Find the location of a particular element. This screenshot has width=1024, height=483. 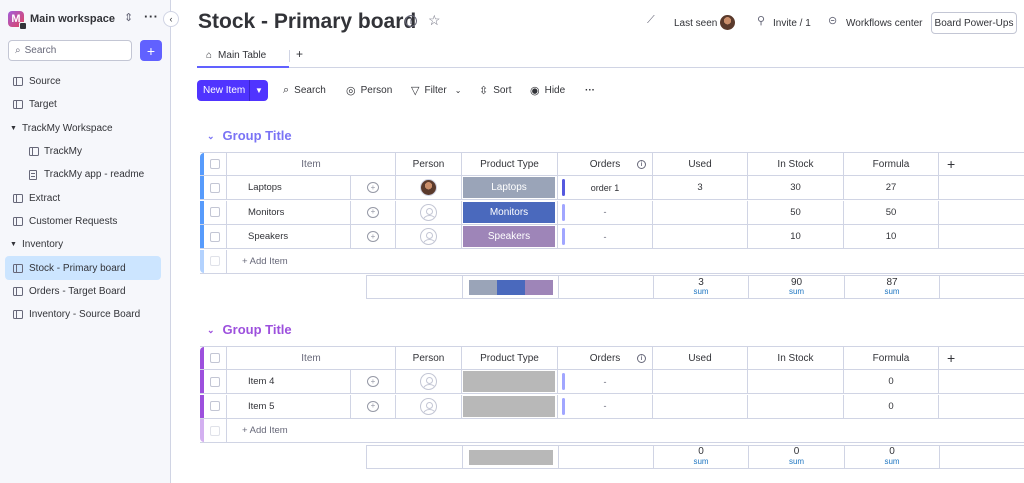

formula-cell: 50 is located at coordinates (891, 212).